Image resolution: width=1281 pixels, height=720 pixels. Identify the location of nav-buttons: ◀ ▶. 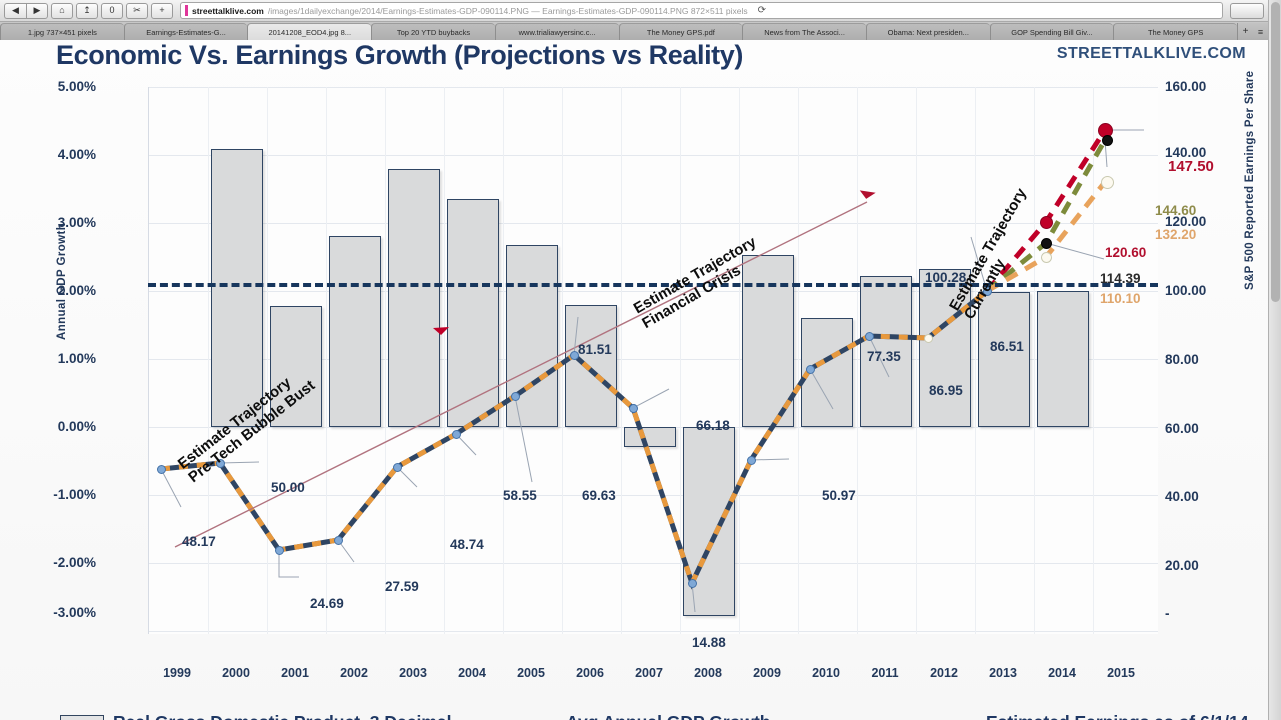
(26, 10).